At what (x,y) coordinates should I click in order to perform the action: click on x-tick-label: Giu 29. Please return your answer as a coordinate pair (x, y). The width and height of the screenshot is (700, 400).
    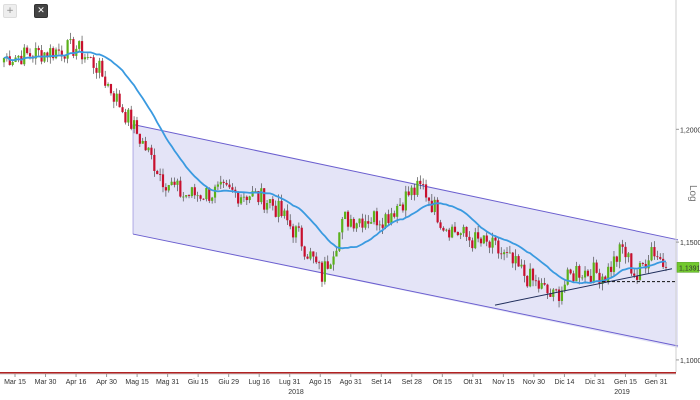
    Looking at the image, I should click on (228, 382).